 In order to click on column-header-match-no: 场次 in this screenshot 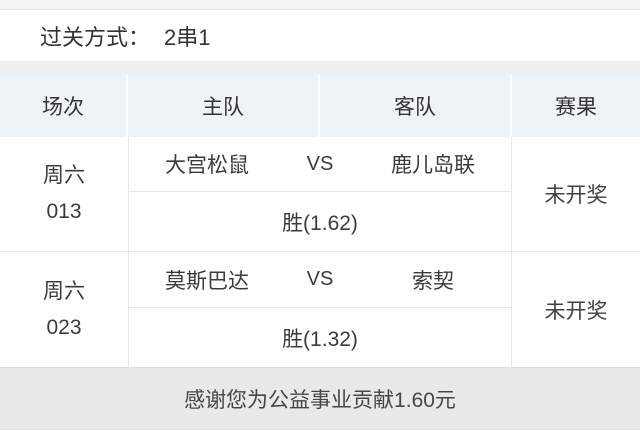, I will do `click(64, 106)`.